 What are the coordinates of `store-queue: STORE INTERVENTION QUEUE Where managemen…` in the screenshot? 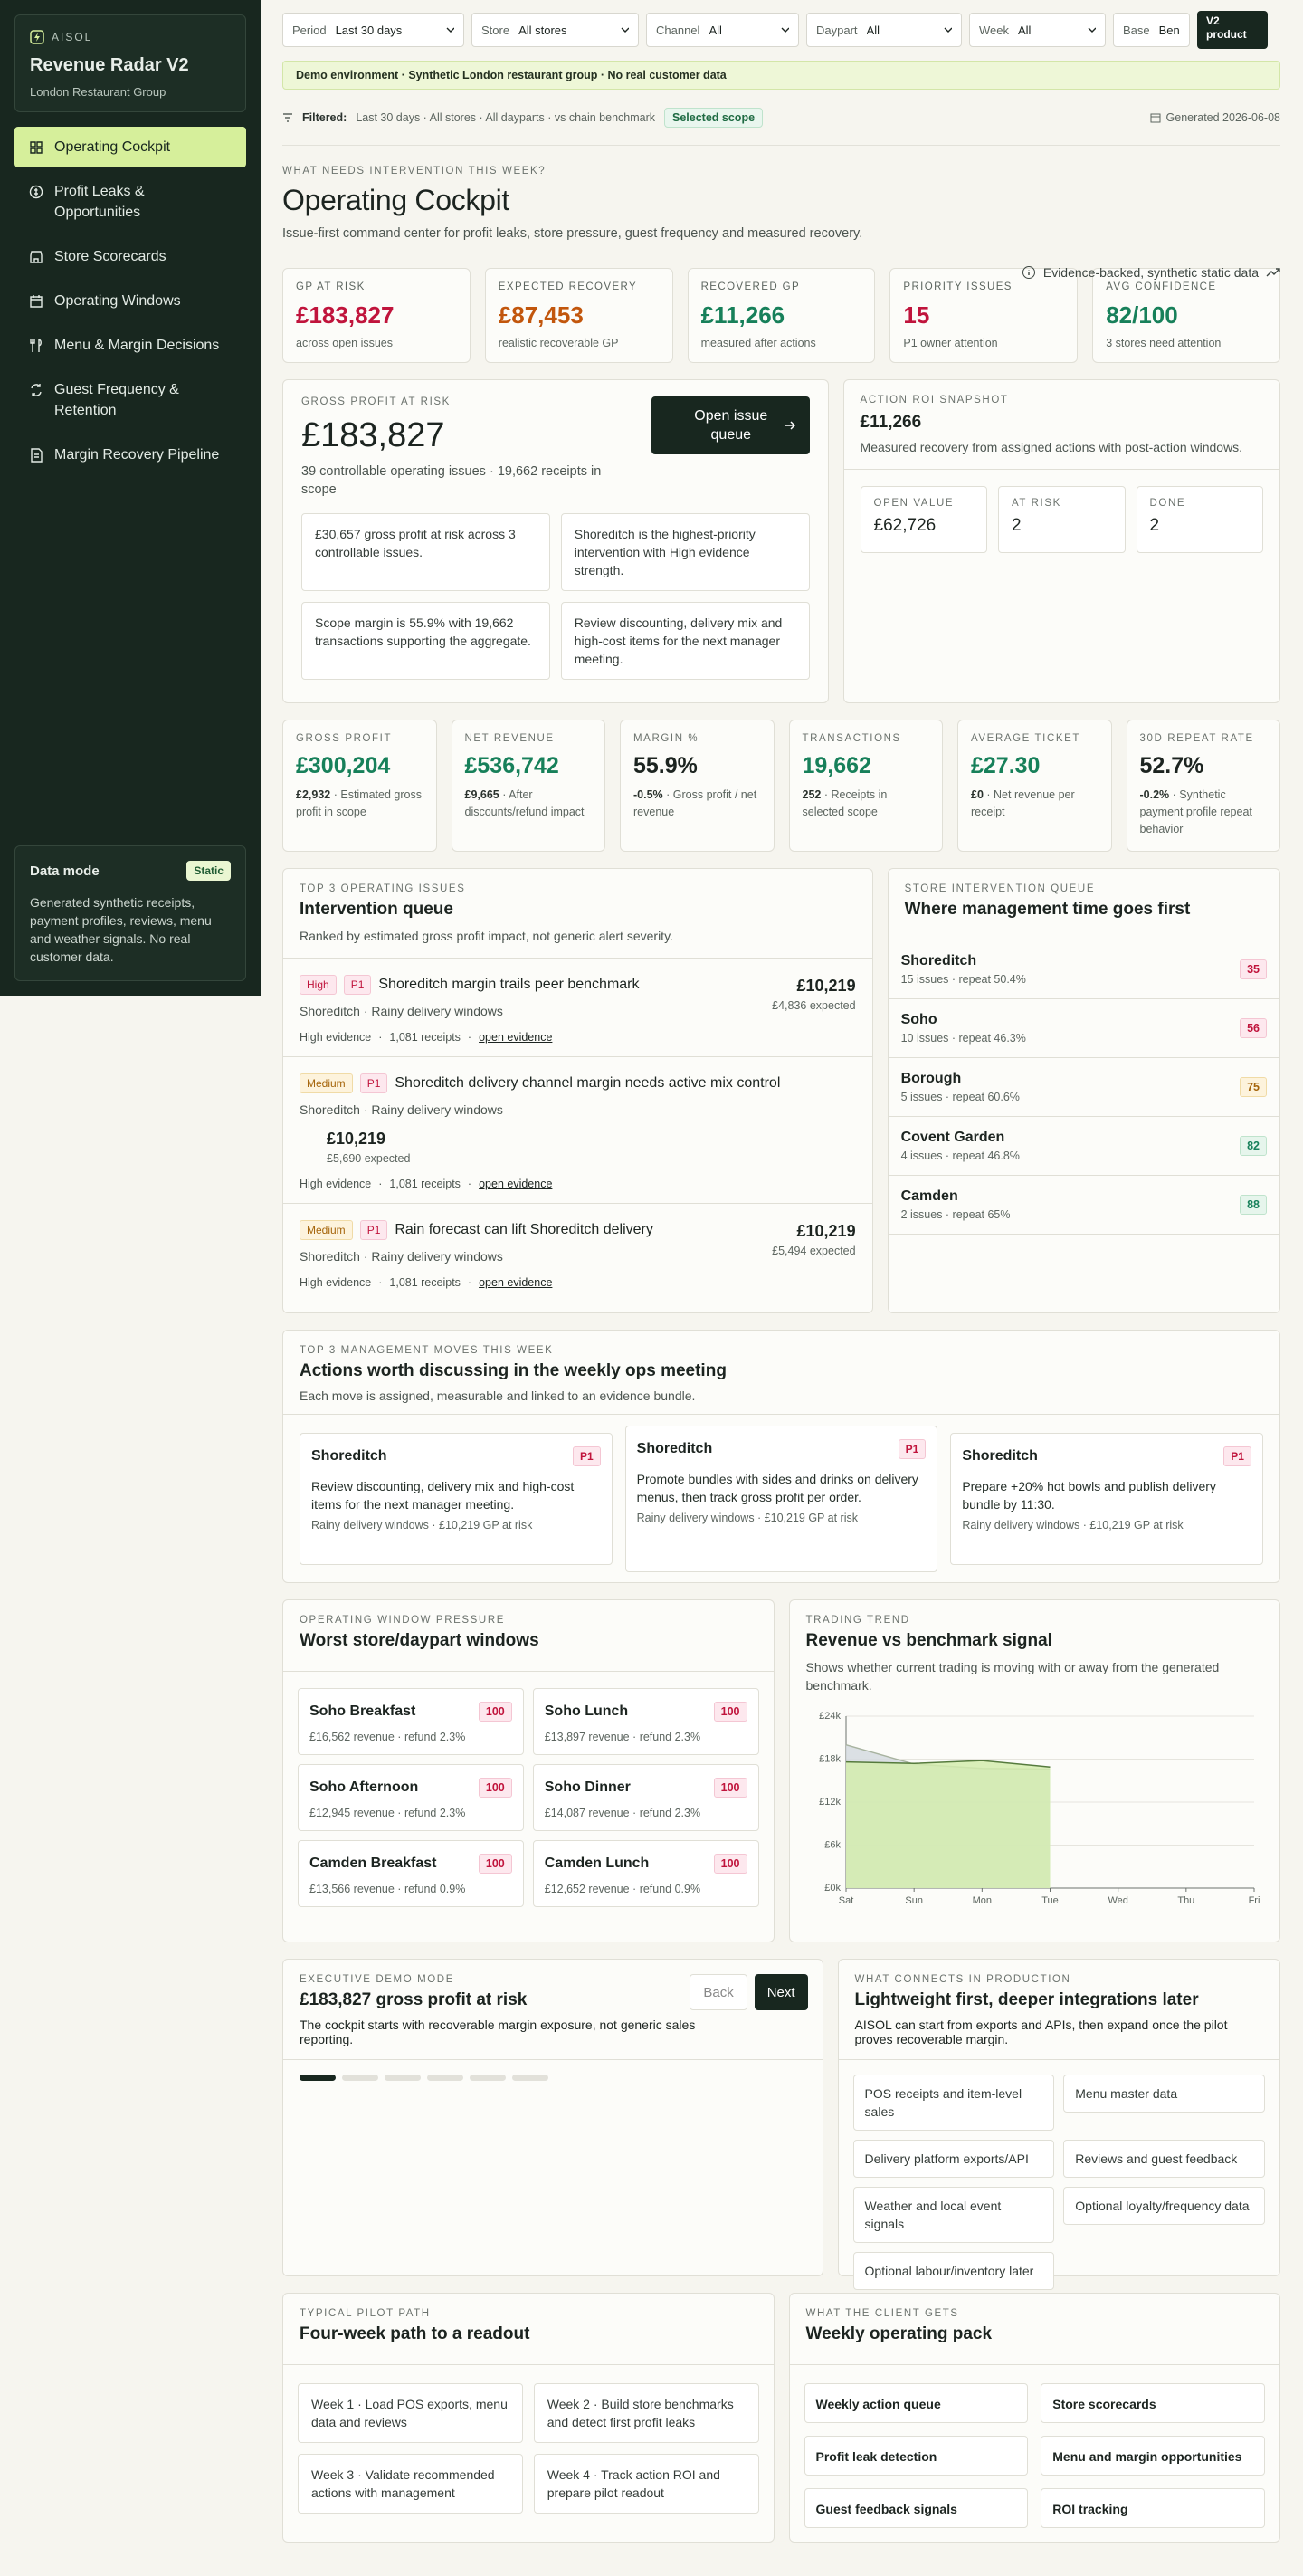 It's located at (1083, 1091).